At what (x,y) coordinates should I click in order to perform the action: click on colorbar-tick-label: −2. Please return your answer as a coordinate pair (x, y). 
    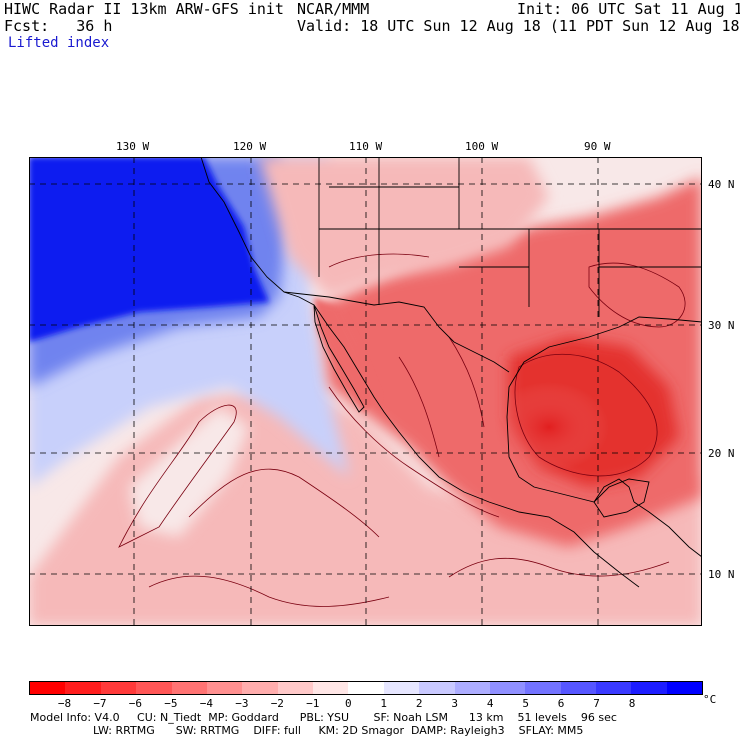
    Looking at the image, I should click on (277, 703).